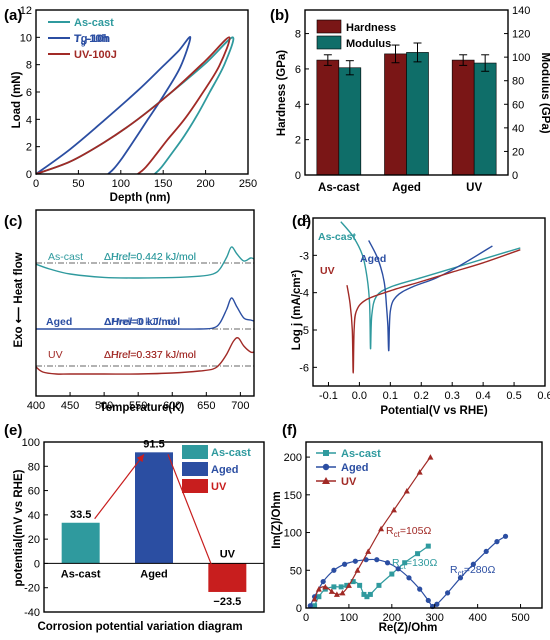  I want to click on panel-c-plot: 400 450 500 550 600 650 700, so click(141, 310).